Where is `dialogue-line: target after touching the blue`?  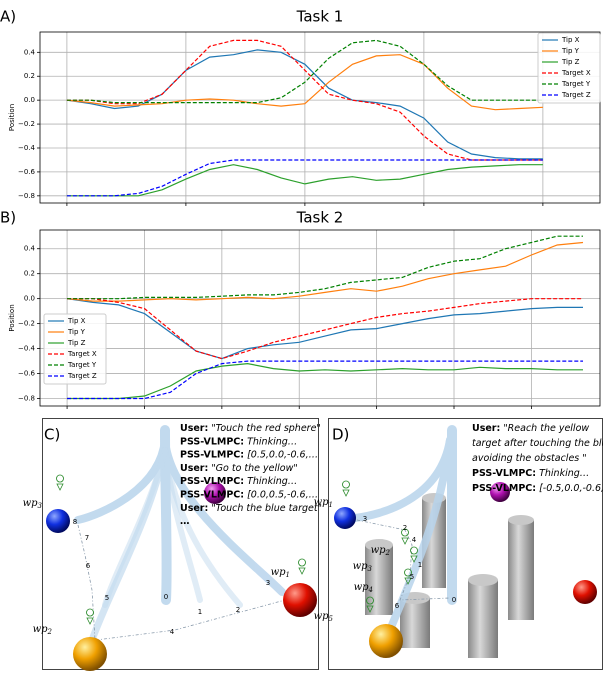 dialogue-line: target after touching the blue is located at coordinates (537, 443).